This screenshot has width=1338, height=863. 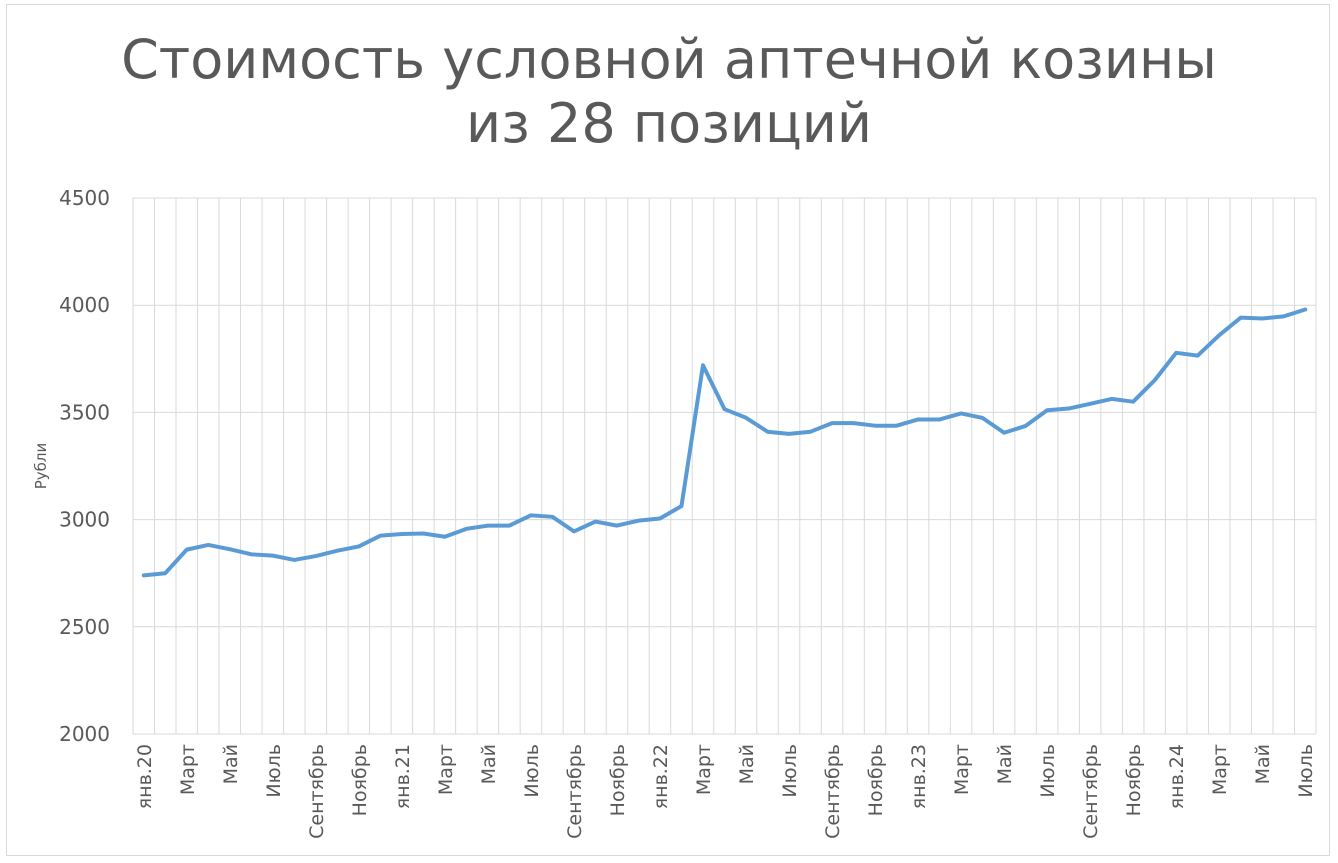 I want to click on x-tick-label: янв.21, so click(x=403, y=776).